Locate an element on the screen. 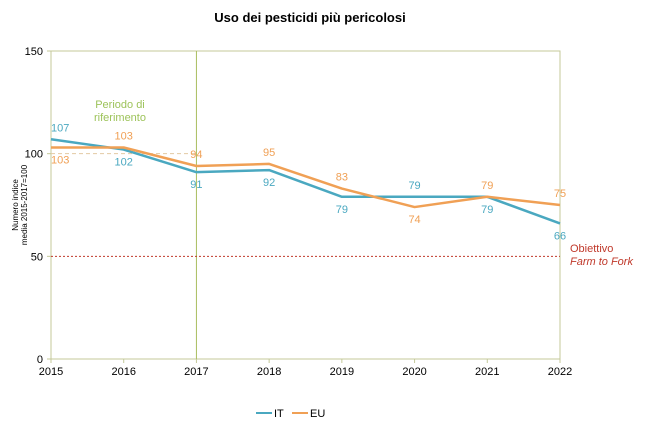  legend-label-it: IT is located at coordinates (279, 414).